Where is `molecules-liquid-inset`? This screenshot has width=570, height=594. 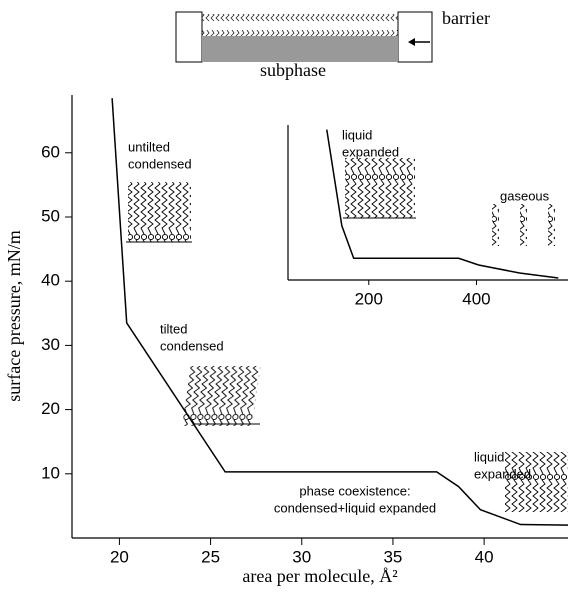 molecules-liquid-inset is located at coordinates (380, 188).